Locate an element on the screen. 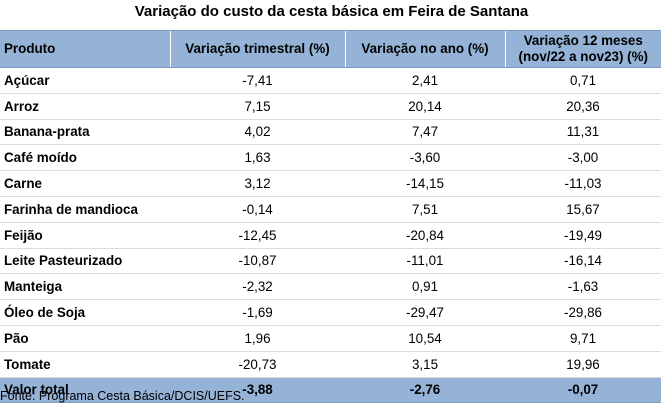  table-row: Feijão -12,45 -20,84 -19,49 is located at coordinates (330, 235).